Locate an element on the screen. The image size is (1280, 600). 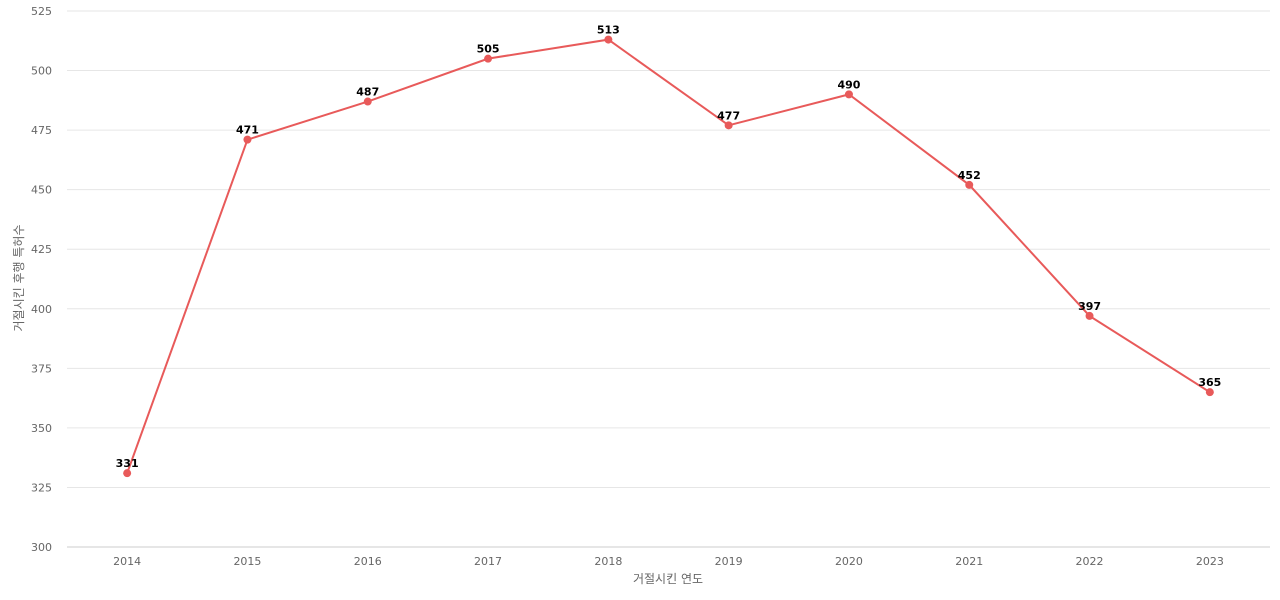
x-axis: 2014 2015 2016 2017 2018 2019 2020 2021 2022 2023 is located at coordinates (668, 561).